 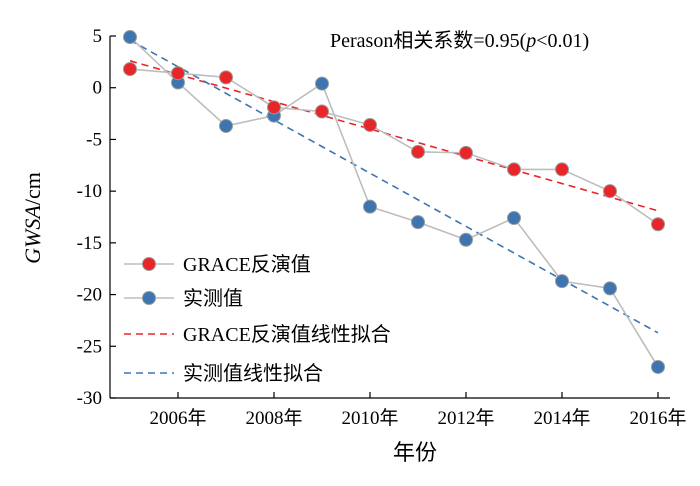 What do you see at coordinates (177, 418) in the screenshot?
I see `x-tick-label: 2006年` at bounding box center [177, 418].